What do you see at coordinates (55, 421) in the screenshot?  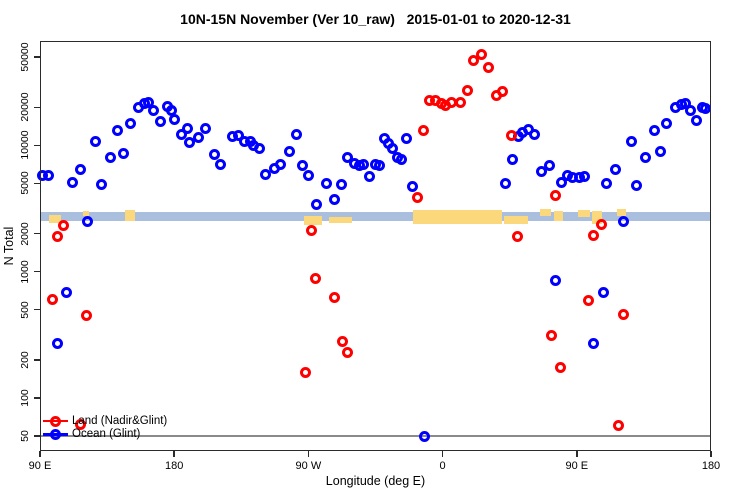 I see `legend-land-circle-marker` at bounding box center [55, 421].